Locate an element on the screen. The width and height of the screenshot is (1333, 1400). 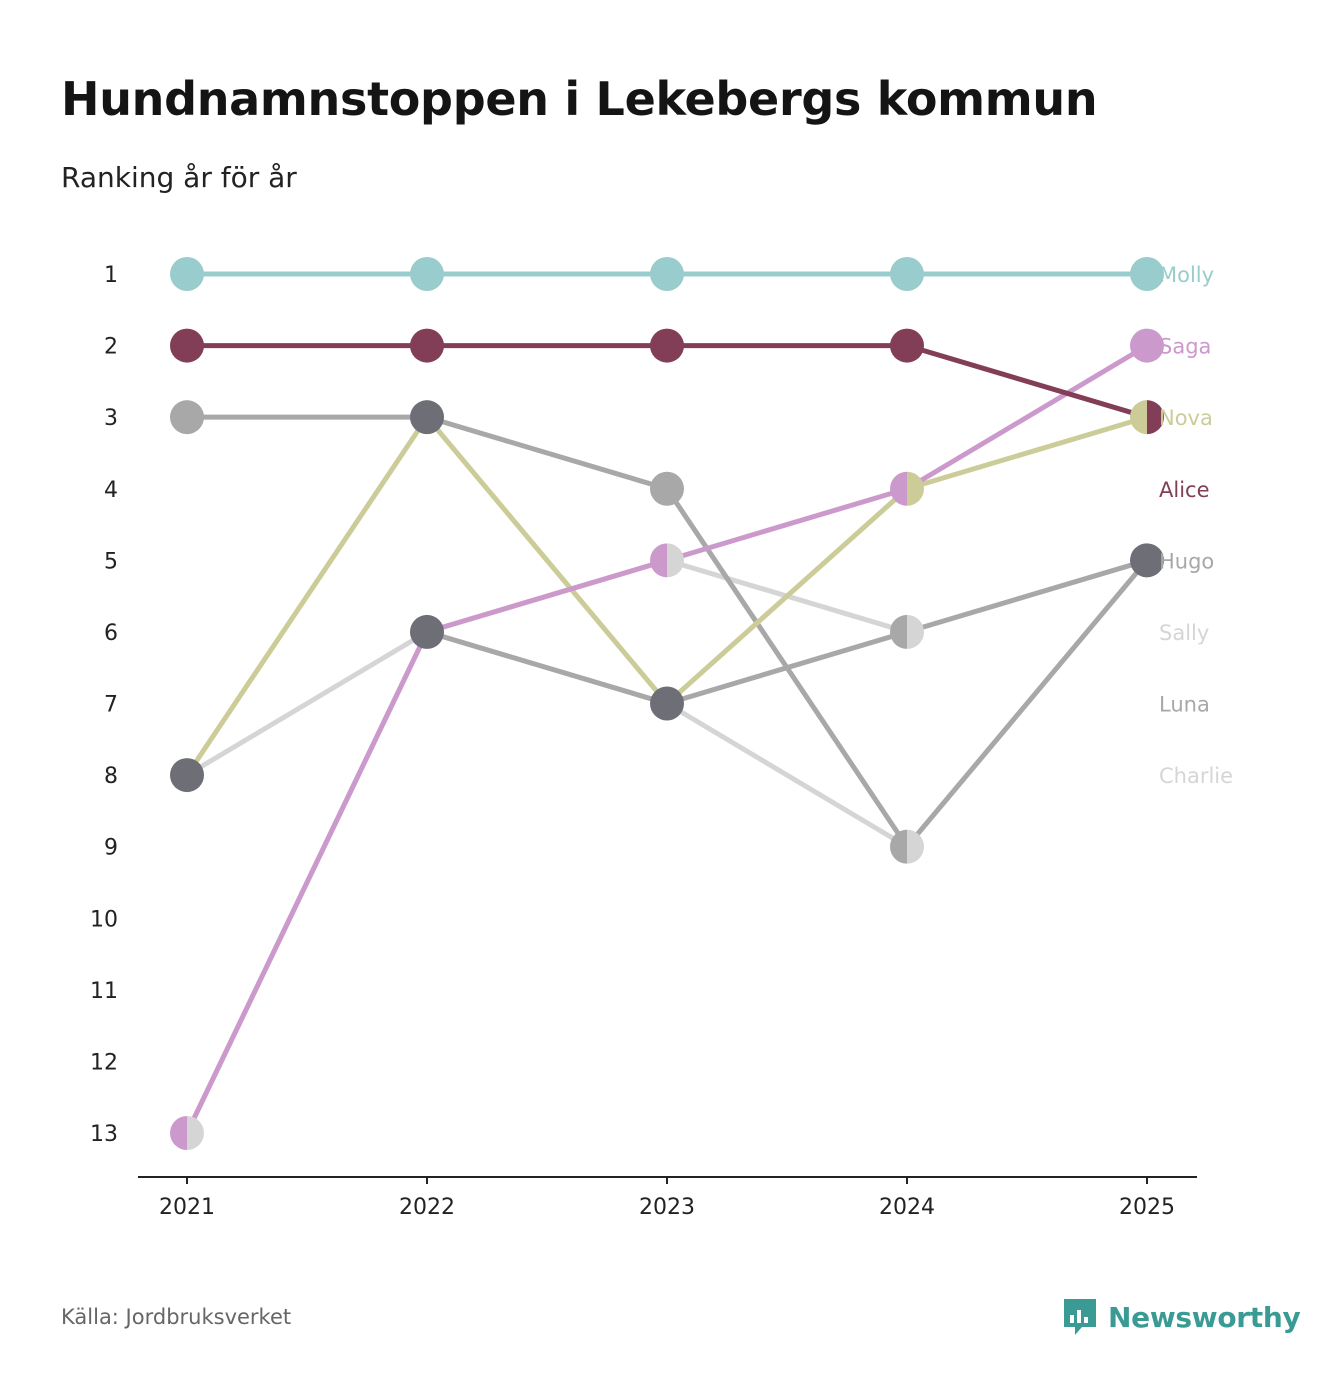
brand-logo: Newsworthy is located at coordinates (1181, 1317).